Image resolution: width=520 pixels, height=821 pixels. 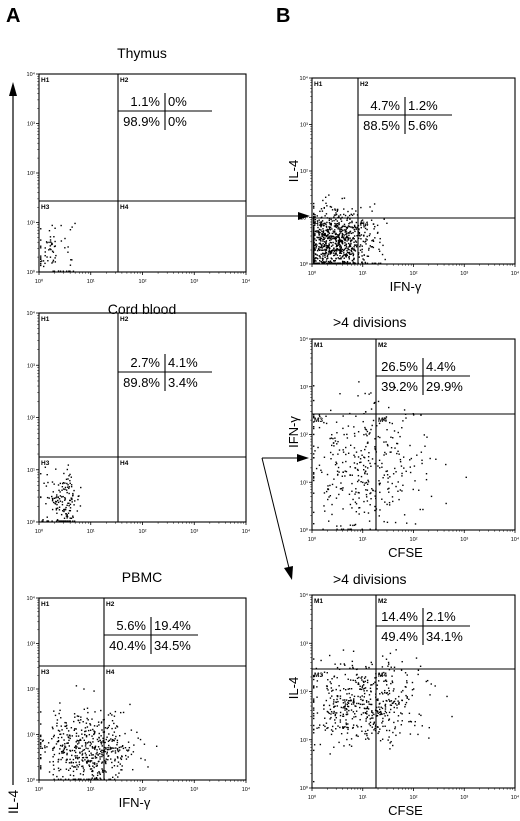 What do you see at coordinates (304, 788) in the screenshot?
I see `y-tick-label: 10⁰` at bounding box center [304, 788].